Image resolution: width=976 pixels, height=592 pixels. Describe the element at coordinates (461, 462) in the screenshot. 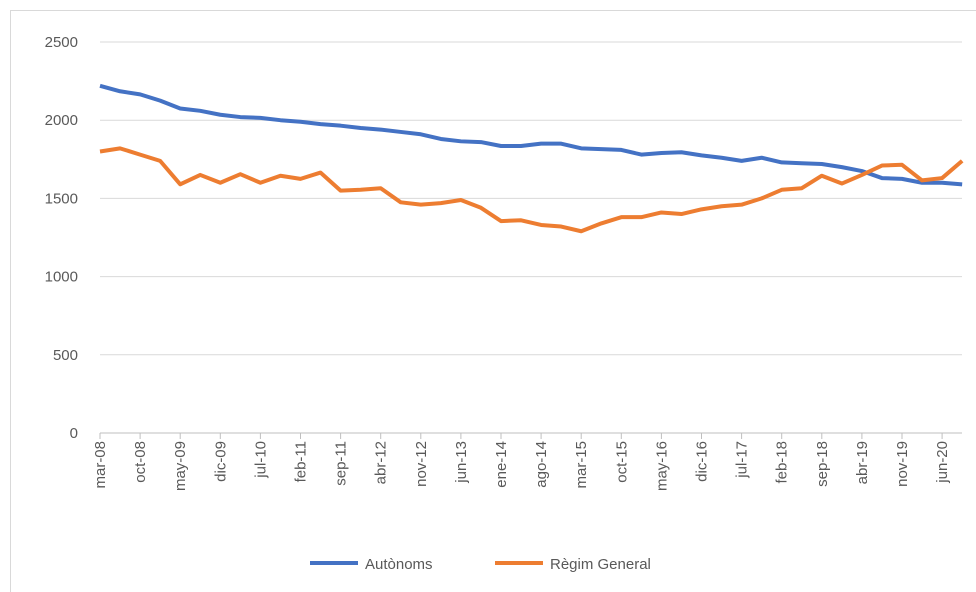

I see `x-tick-label: jun-13` at that location.